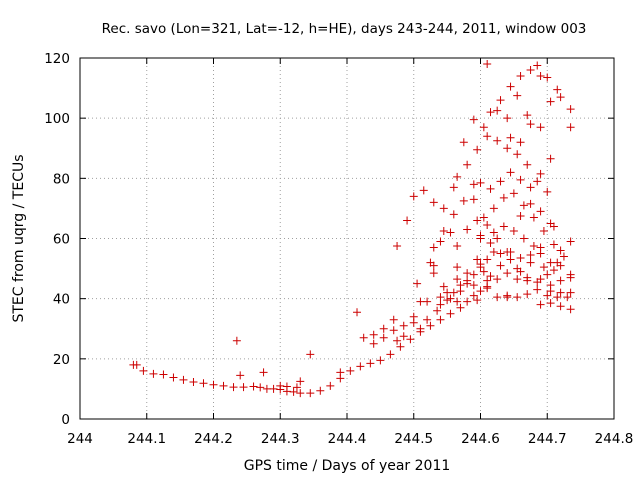  Describe the element at coordinates (57, 59) in the screenshot. I see `y-tick-label: 120` at that location.